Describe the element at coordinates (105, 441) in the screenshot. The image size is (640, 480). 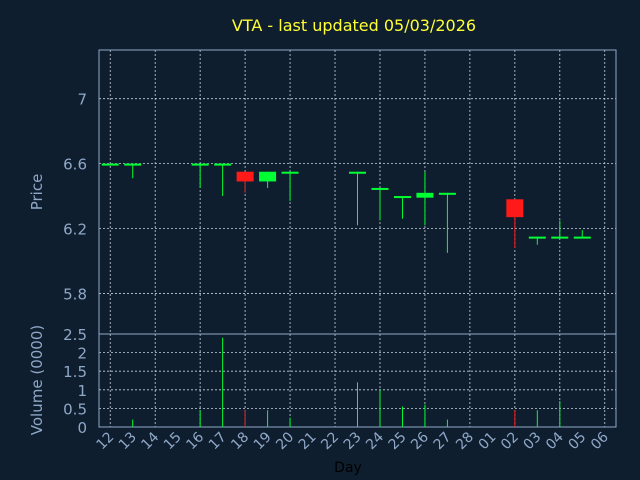
I see `x-tick-label: 12` at that location.